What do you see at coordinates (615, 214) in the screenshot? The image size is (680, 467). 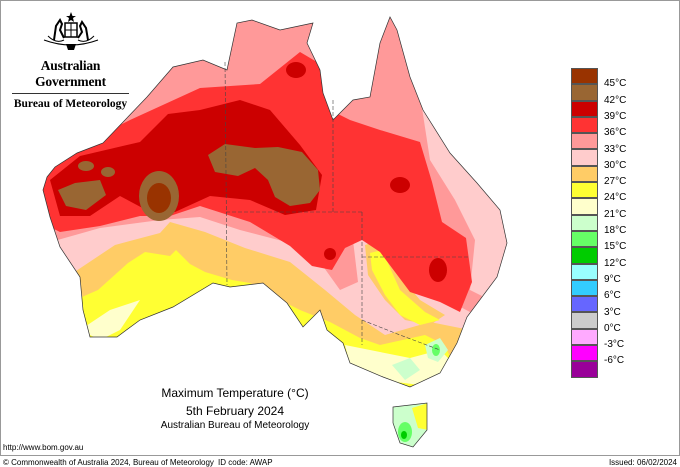 I see `legend-label: 21°C` at bounding box center [615, 214].